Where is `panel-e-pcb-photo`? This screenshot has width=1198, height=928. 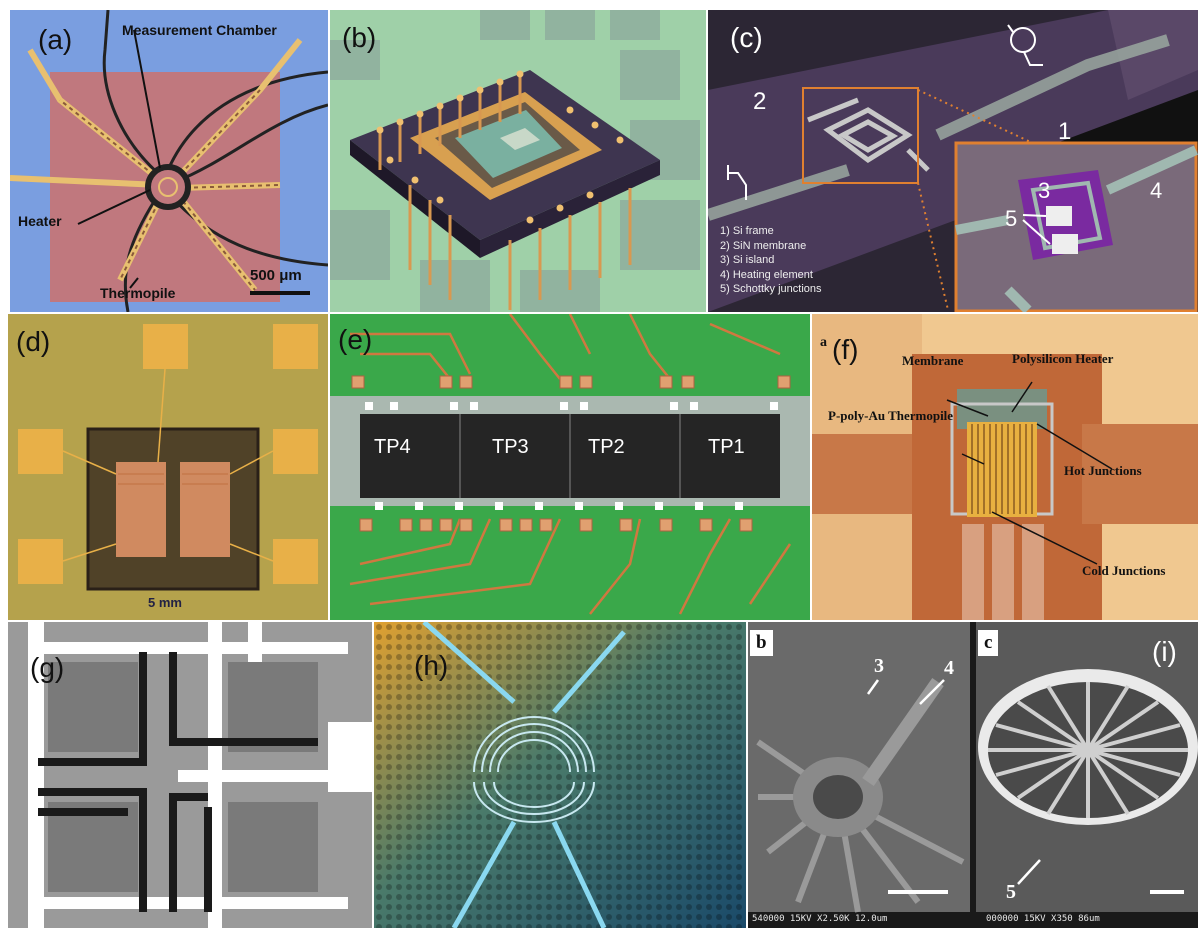 panel-e-pcb-photo is located at coordinates (570, 467).